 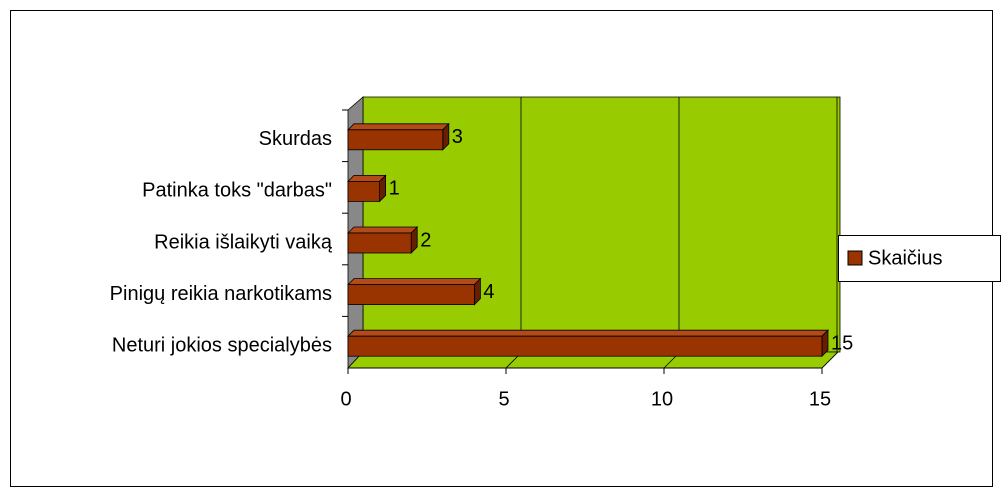 I want to click on value-label: 4, so click(x=488, y=292).